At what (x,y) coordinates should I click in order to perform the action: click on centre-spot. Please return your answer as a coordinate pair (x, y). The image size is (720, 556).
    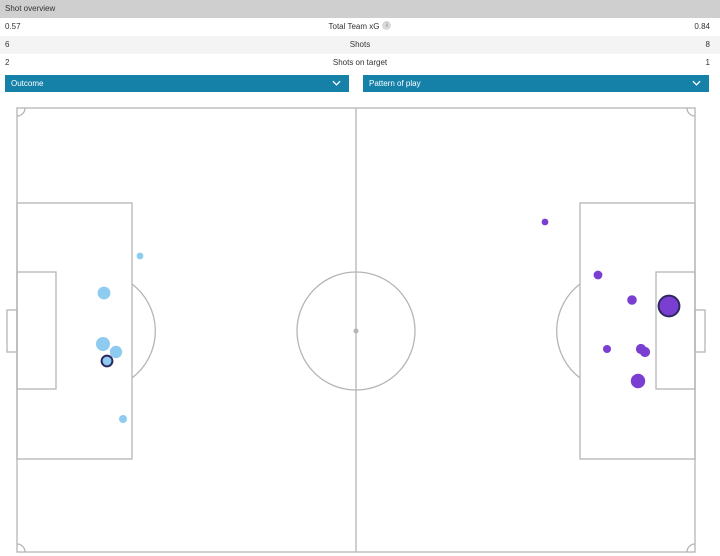
    Looking at the image, I should click on (356, 331).